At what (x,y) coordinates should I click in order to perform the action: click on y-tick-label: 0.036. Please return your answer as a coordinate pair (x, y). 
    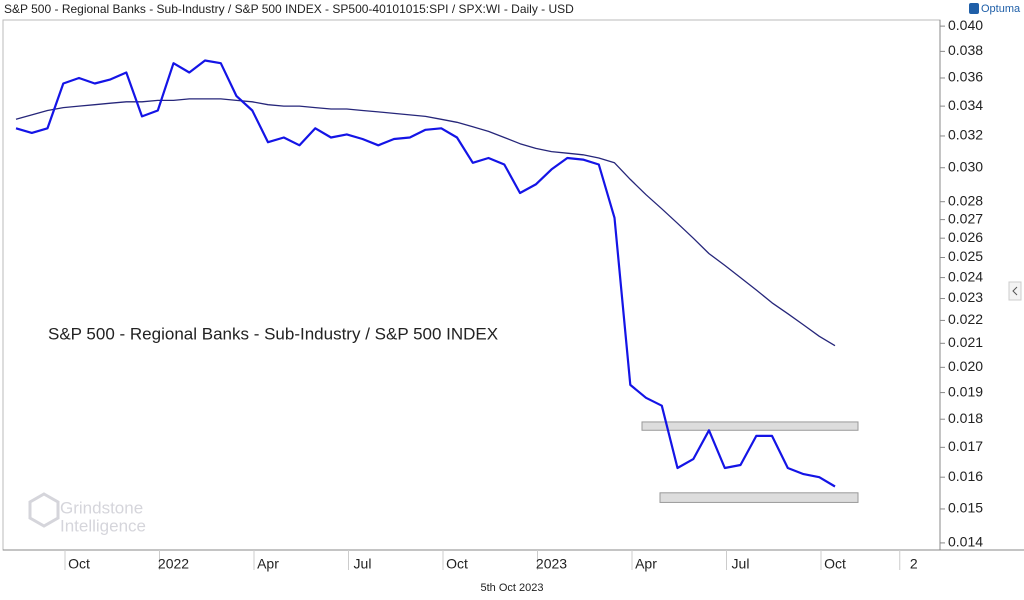
    Looking at the image, I should click on (965, 77).